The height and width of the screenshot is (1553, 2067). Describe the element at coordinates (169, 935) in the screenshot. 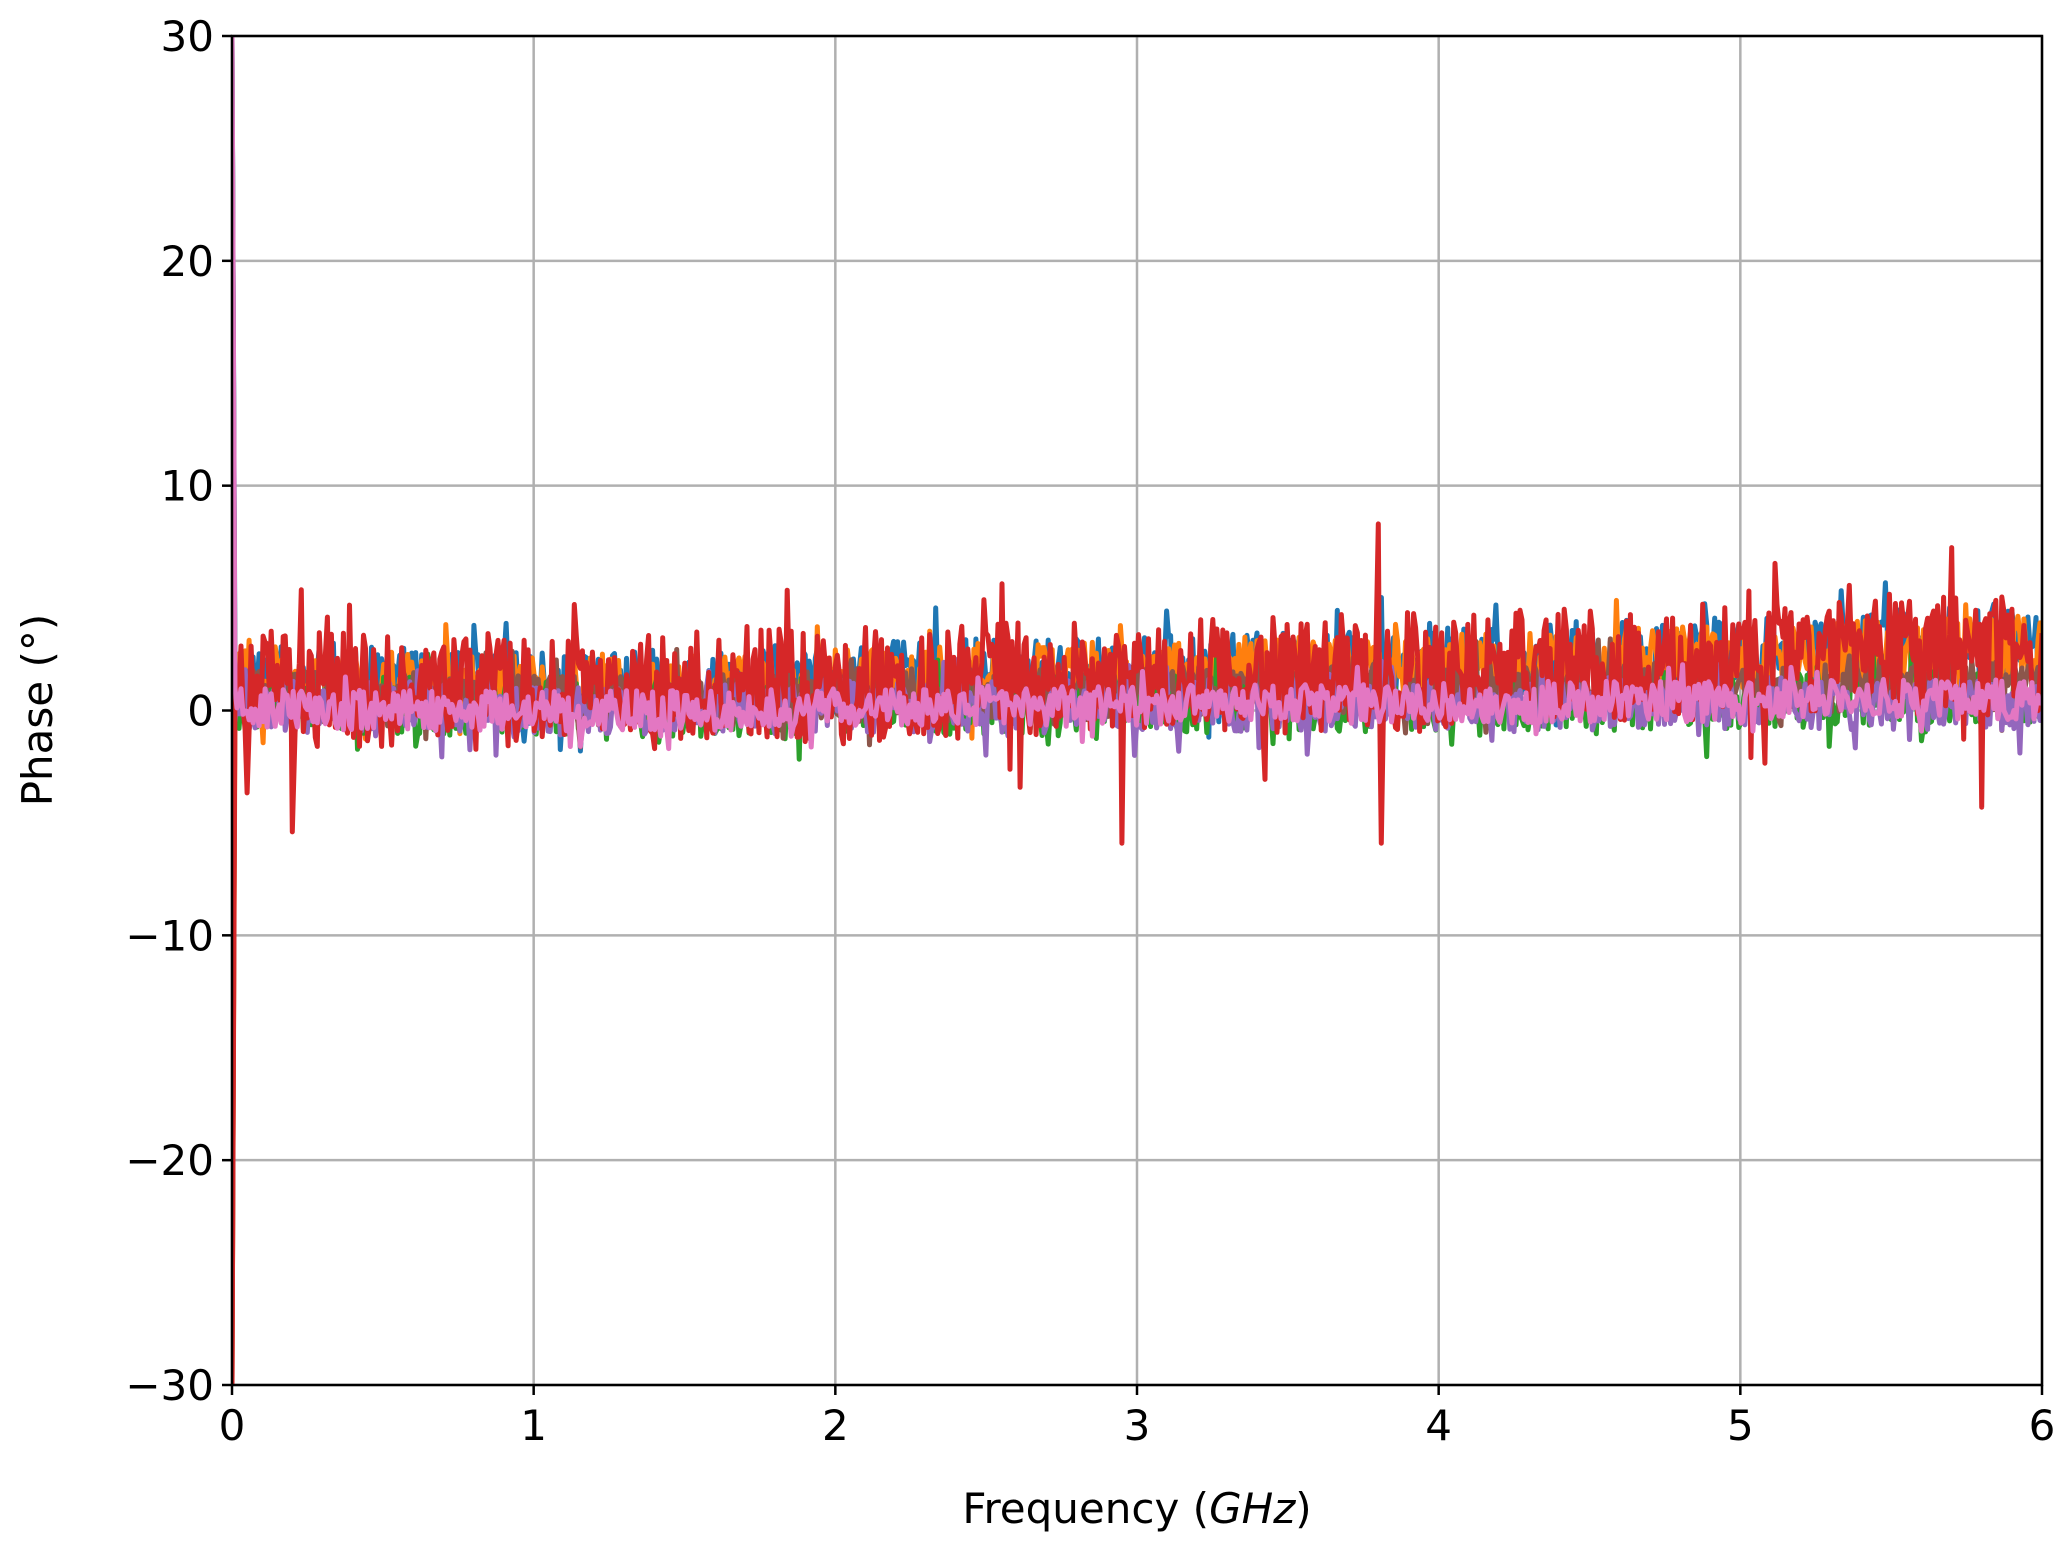

I see `y-tick-label: −10` at that location.